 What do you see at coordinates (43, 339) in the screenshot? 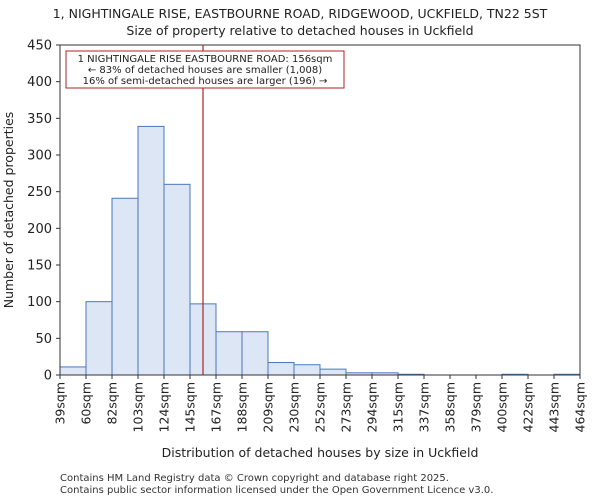
I see `y-tick-label: 50` at bounding box center [43, 339].